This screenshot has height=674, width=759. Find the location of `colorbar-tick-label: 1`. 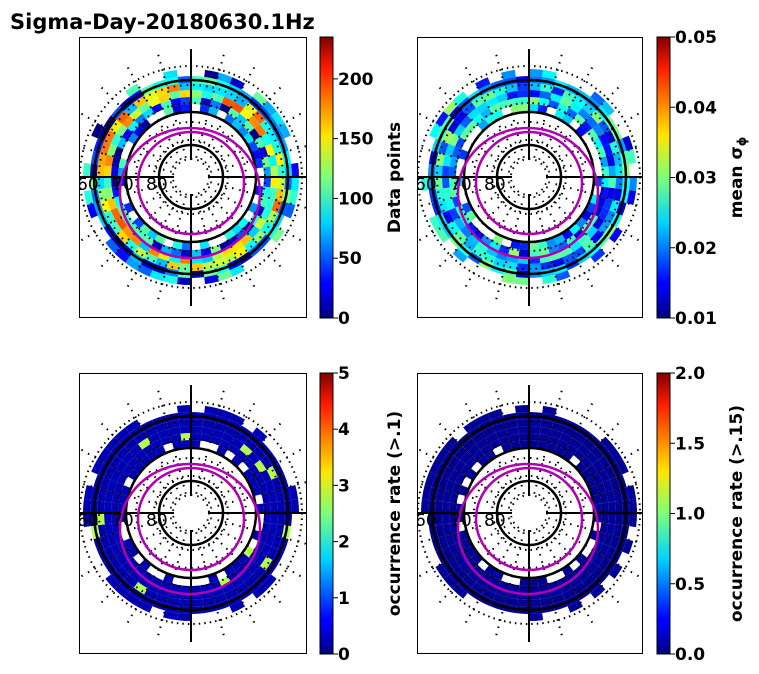

colorbar-tick-label: 1 is located at coordinates (344, 599).